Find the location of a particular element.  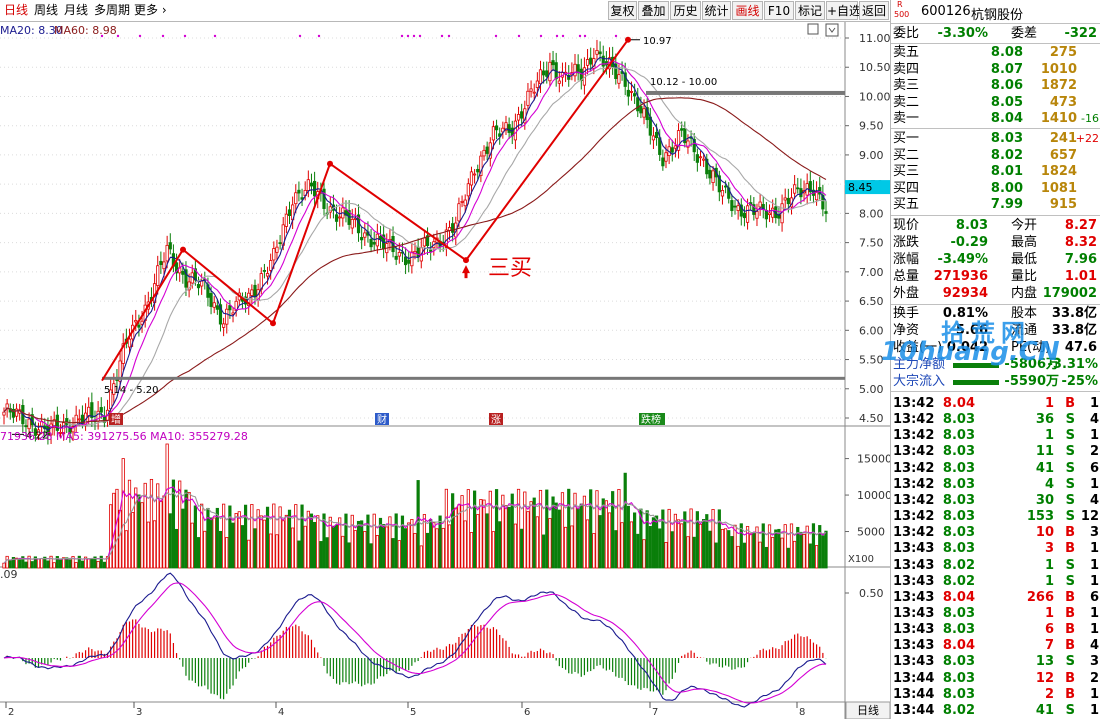

restore-button: 复权 is located at coordinates (622, 10).